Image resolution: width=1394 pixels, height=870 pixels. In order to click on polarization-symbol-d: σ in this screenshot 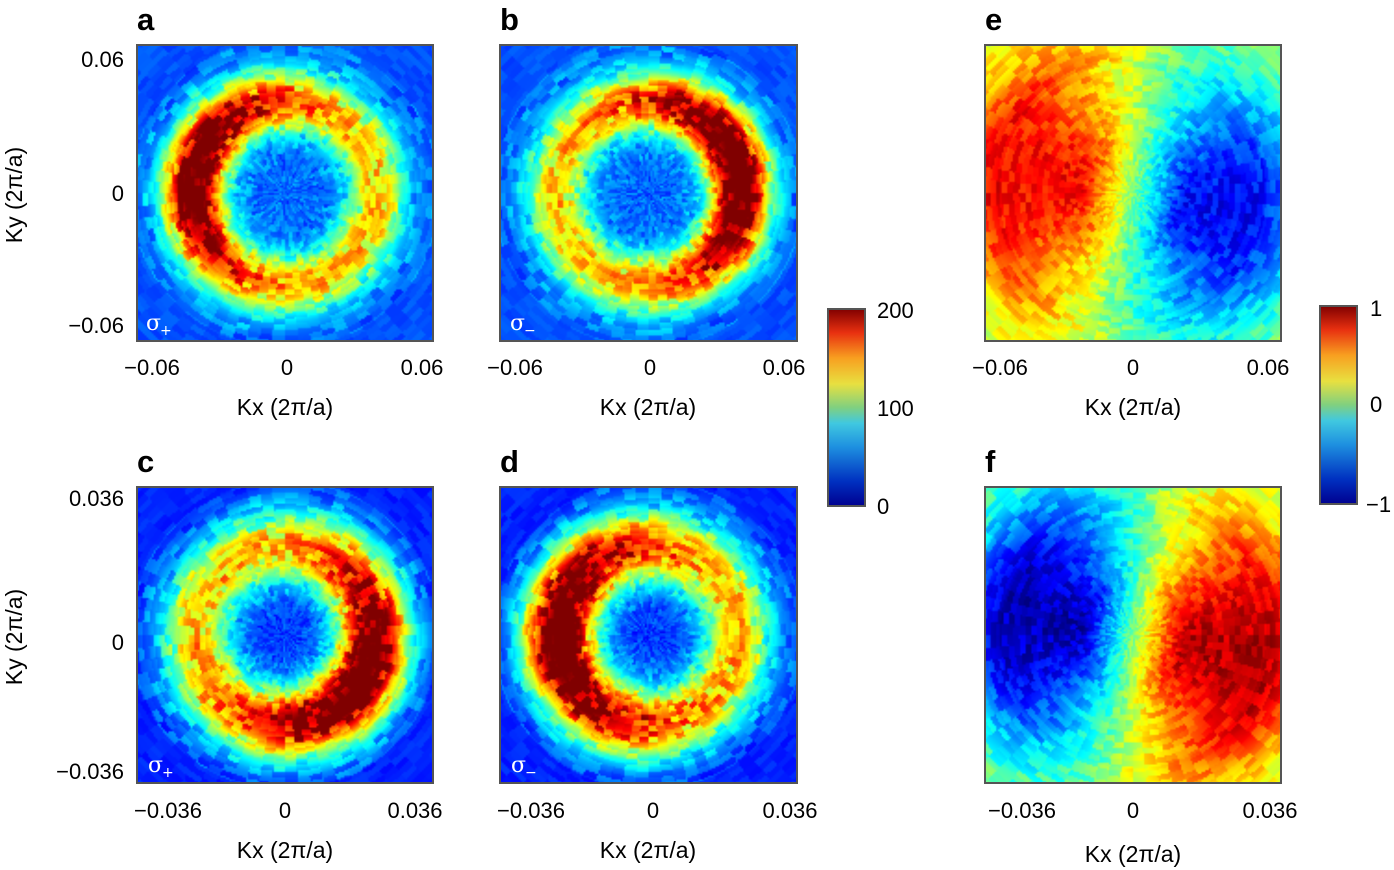, I will do `click(518, 765)`.